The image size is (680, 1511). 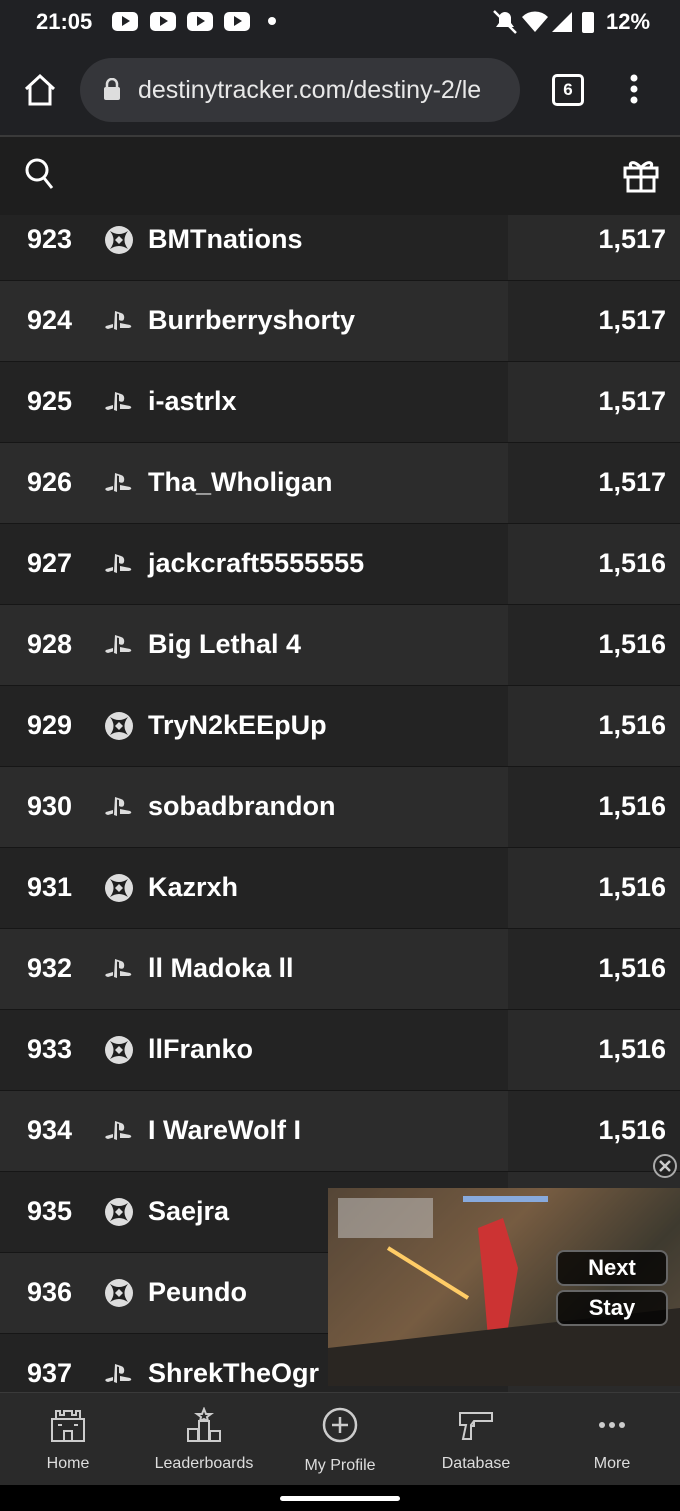 I want to click on rank: 924, so click(x=50, y=320).